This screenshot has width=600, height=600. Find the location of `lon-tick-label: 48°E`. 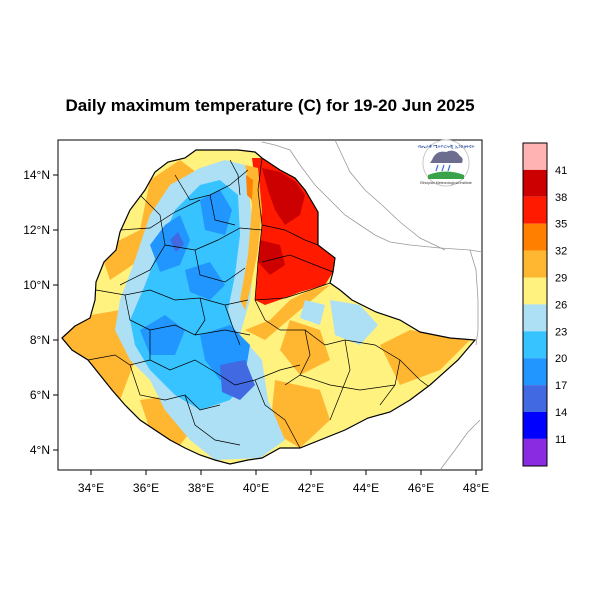

lon-tick-label: 48°E is located at coordinates (476, 488).